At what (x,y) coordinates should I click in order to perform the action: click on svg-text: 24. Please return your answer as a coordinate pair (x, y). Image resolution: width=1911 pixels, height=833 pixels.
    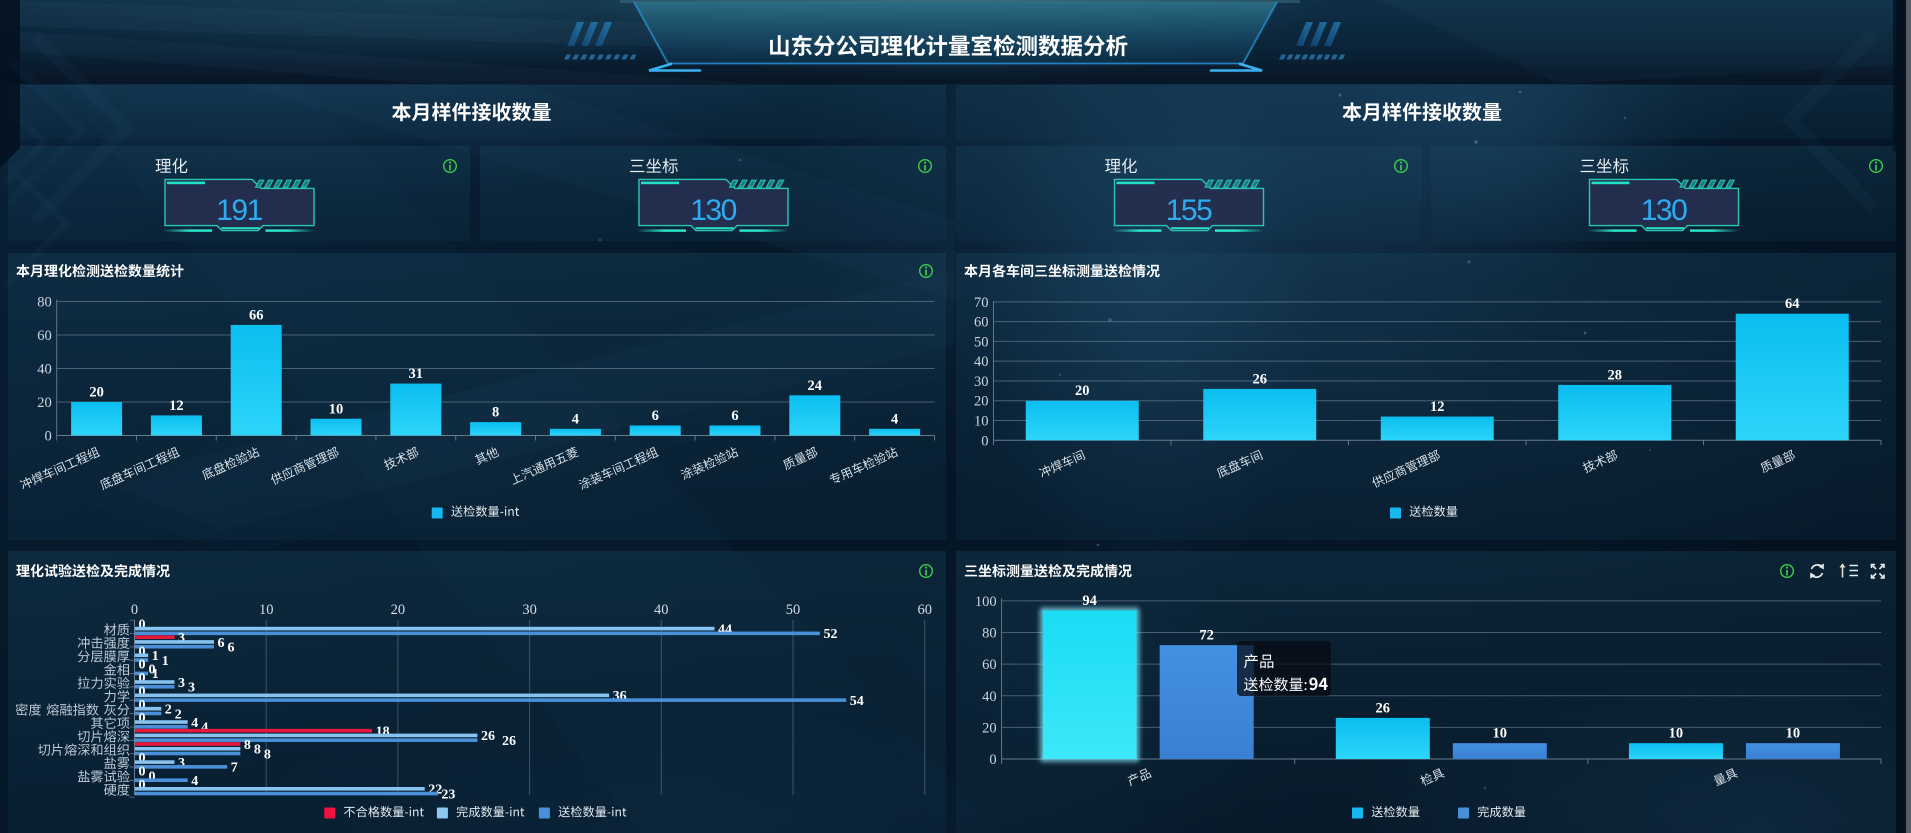
    Looking at the image, I should click on (815, 386).